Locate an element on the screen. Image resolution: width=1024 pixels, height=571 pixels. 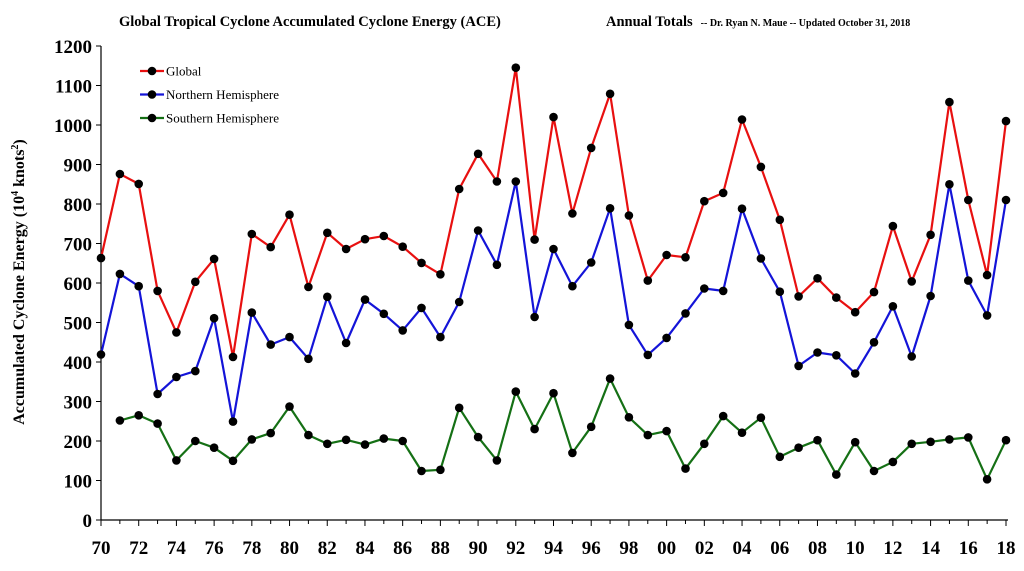
y-tick-label: 1200 is located at coordinates (73, 47).